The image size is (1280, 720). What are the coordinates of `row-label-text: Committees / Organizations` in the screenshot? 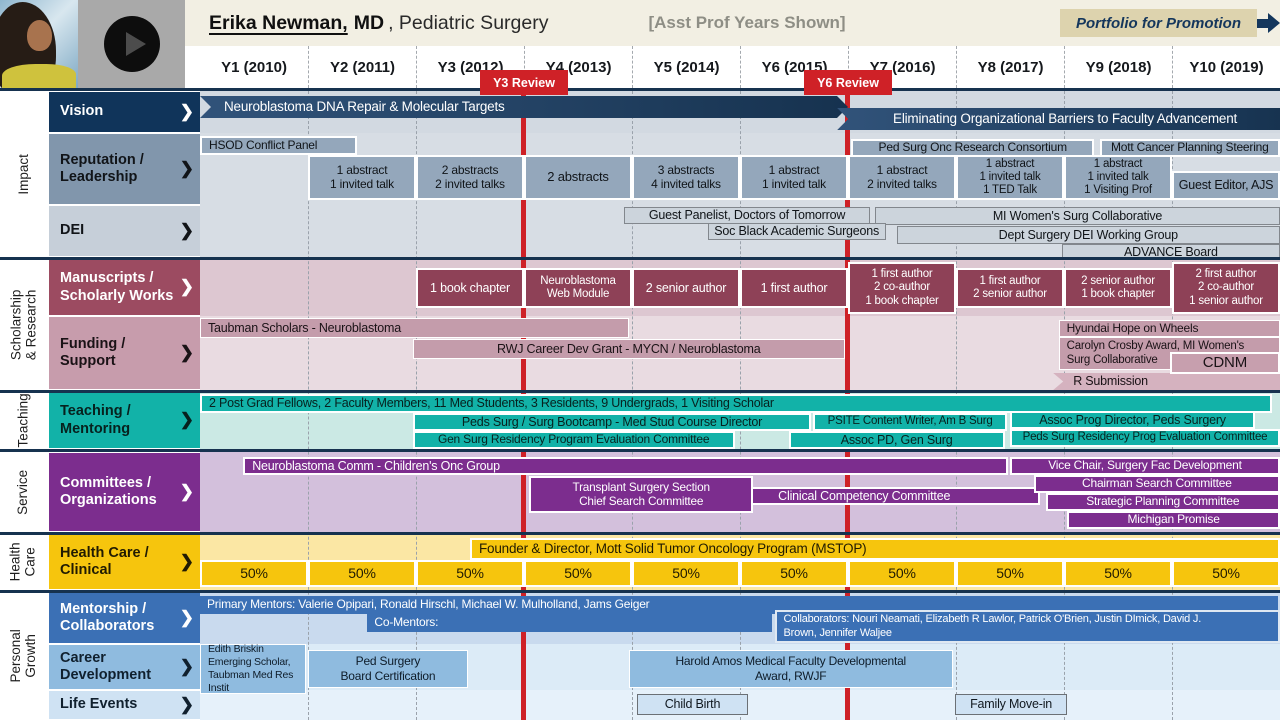 It's located at (108, 491).